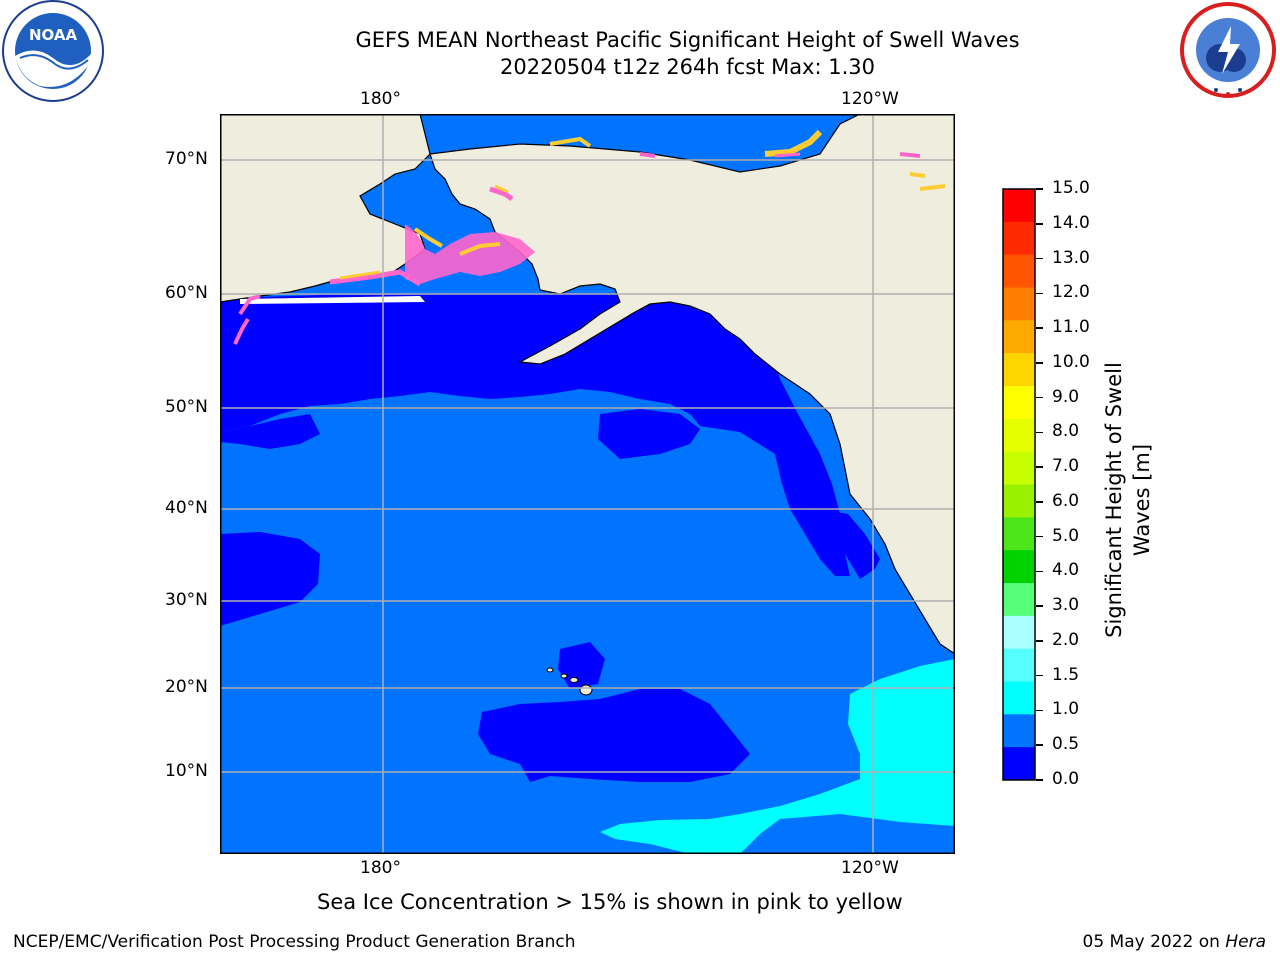 The image size is (1280, 960). I want to click on colorbar-title-line1: Significant Height of Swell, so click(1114, 500).